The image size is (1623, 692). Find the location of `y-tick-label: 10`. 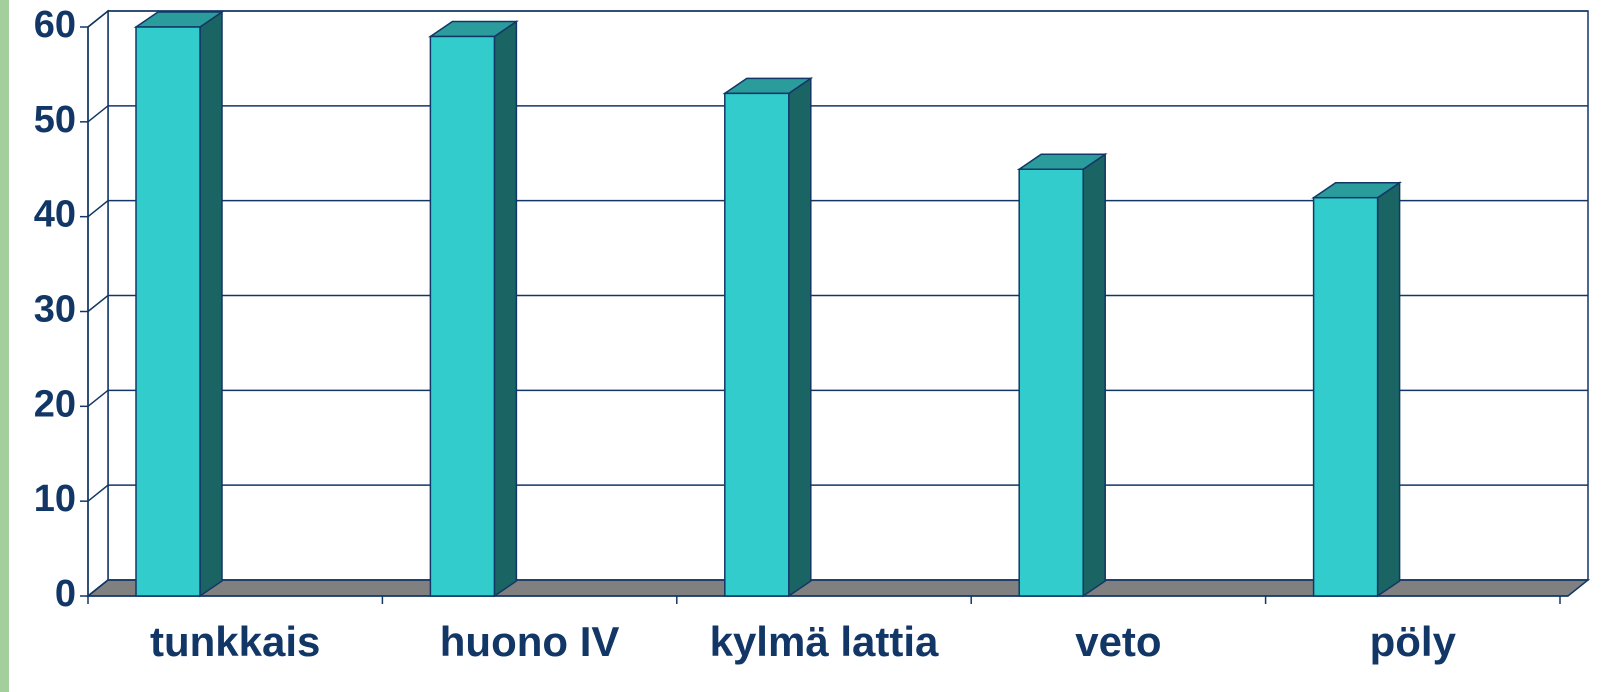

y-tick-label: 10 is located at coordinates (55, 499).